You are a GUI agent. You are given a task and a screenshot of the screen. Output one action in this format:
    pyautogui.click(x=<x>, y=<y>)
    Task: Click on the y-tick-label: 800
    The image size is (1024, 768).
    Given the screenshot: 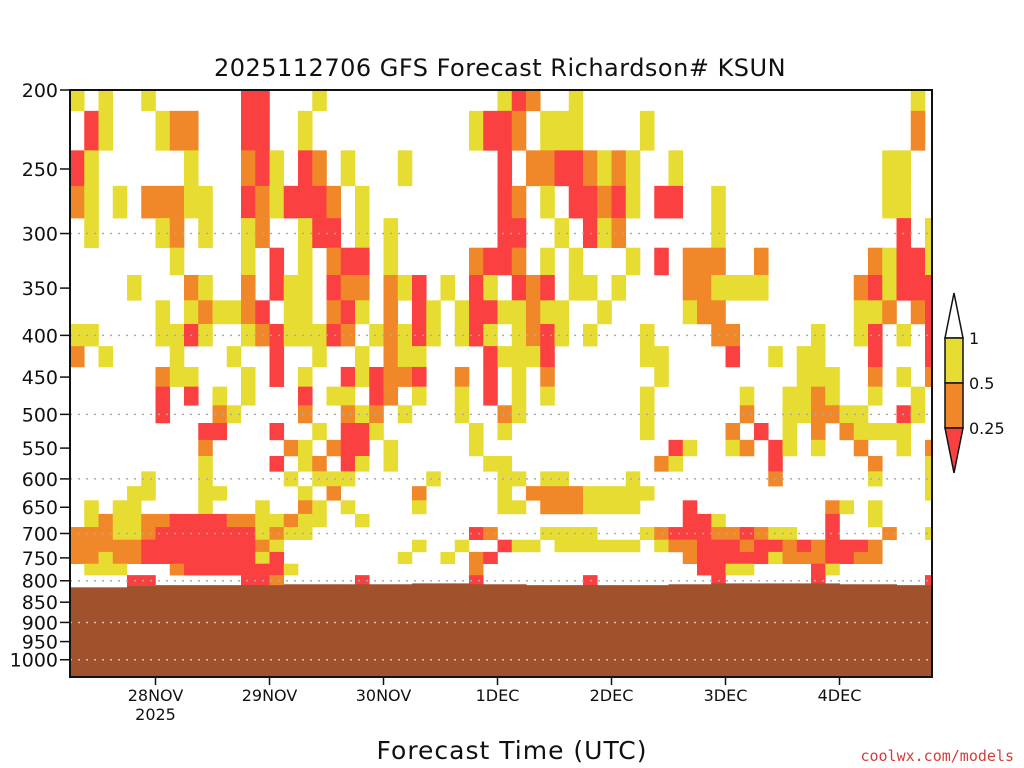 What is the action you would take?
    pyautogui.click(x=40, y=582)
    